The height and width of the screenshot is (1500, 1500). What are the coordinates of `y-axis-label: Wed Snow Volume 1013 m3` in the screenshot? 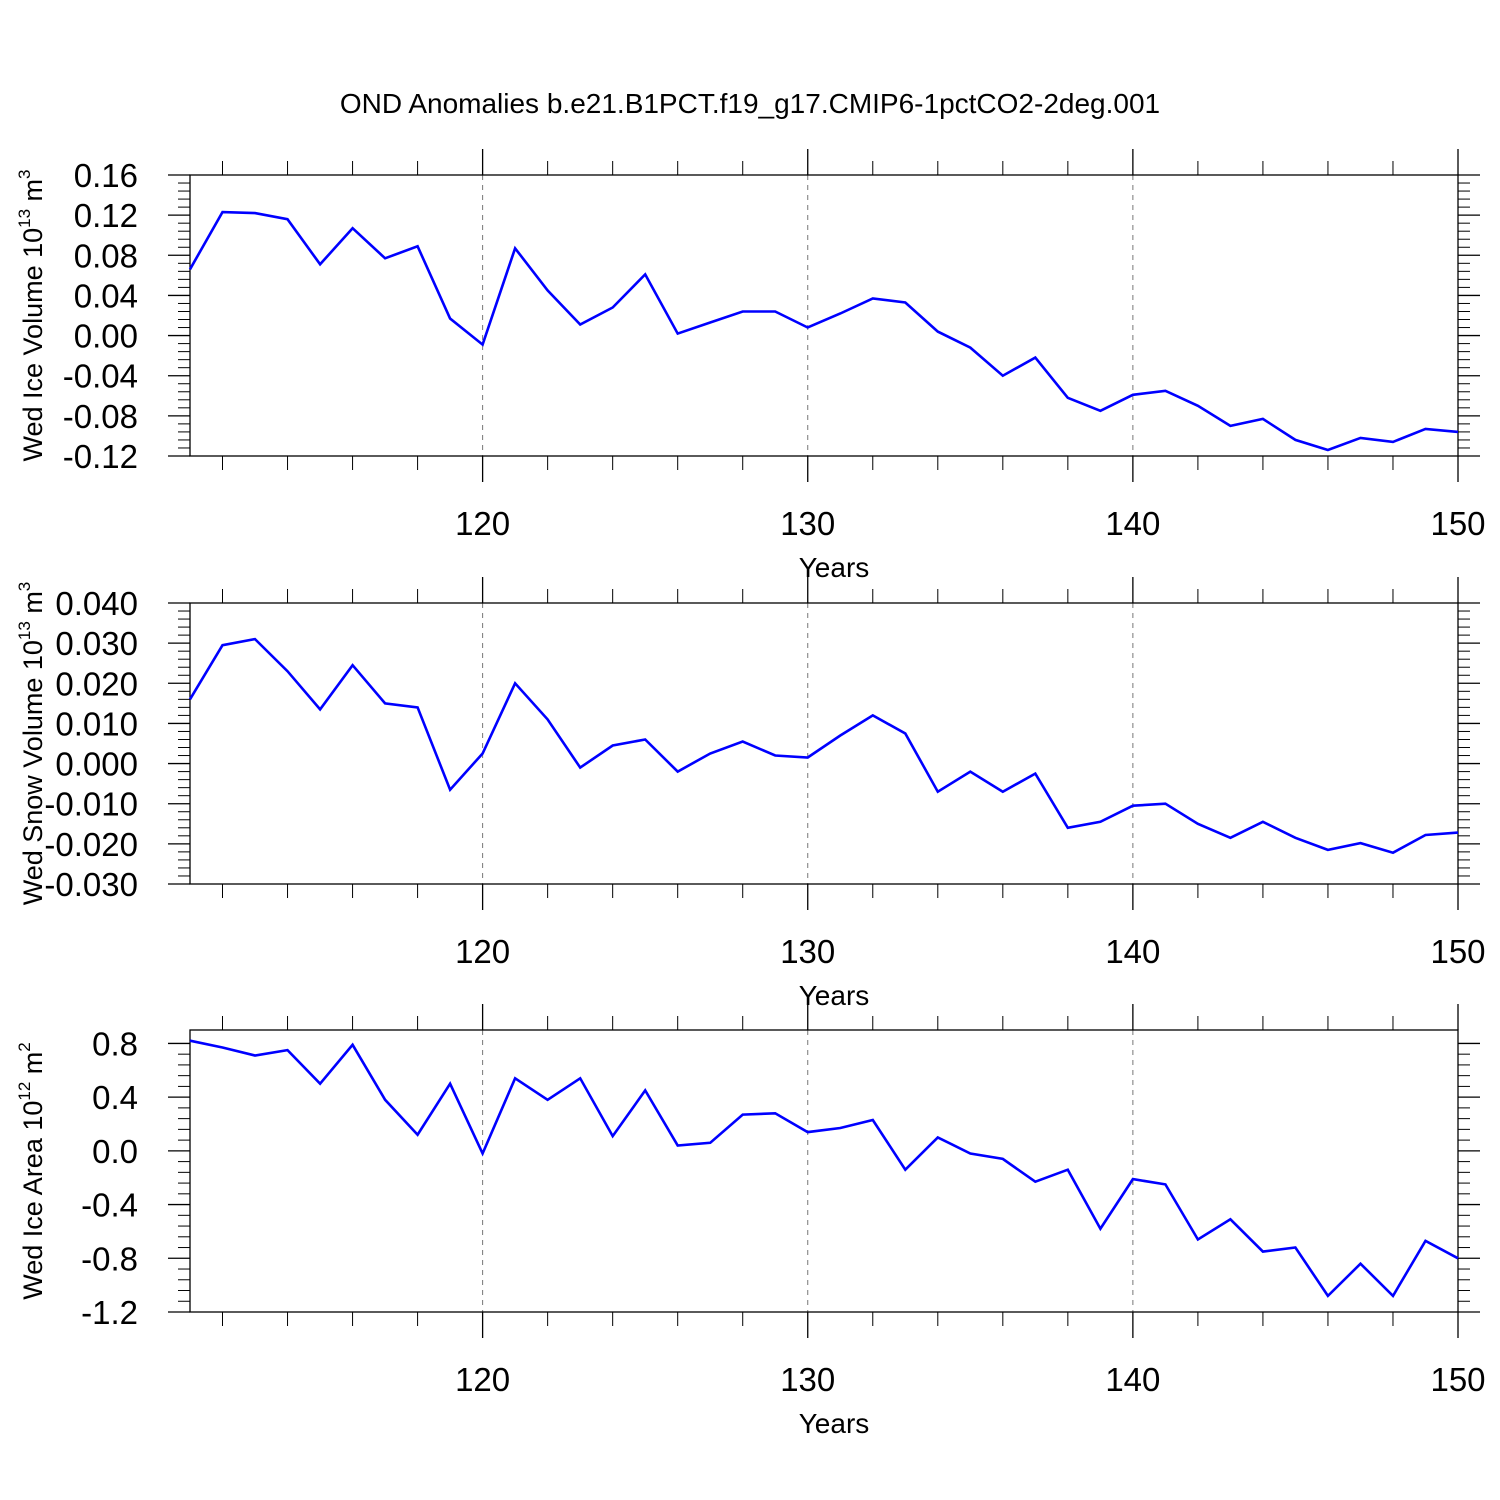 It's located at (31, 744).